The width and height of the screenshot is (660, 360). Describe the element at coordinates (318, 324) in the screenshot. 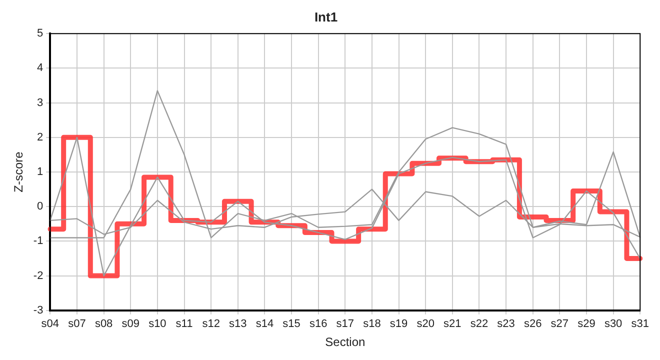

I see `x-tick-label: s16` at that location.